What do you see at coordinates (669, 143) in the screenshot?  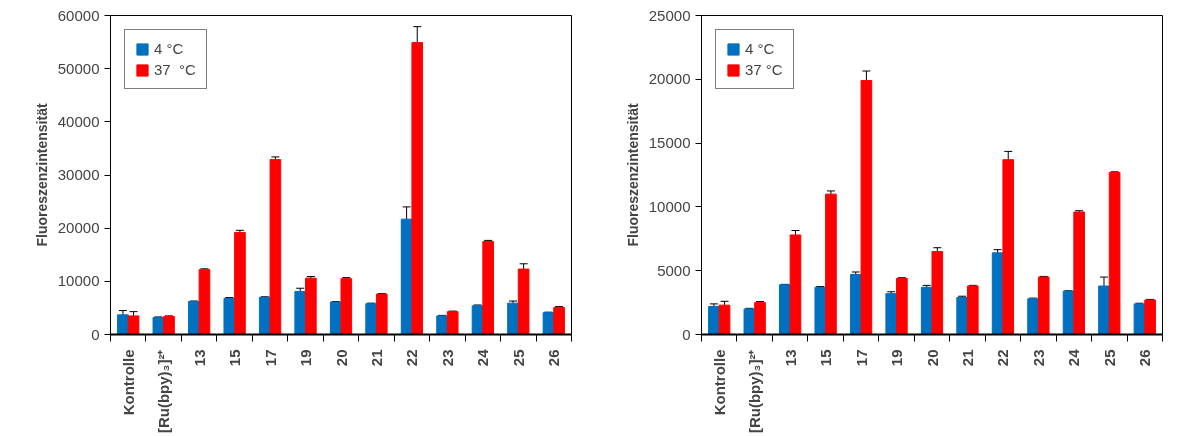 I see `y-tick-label: 15000` at bounding box center [669, 143].